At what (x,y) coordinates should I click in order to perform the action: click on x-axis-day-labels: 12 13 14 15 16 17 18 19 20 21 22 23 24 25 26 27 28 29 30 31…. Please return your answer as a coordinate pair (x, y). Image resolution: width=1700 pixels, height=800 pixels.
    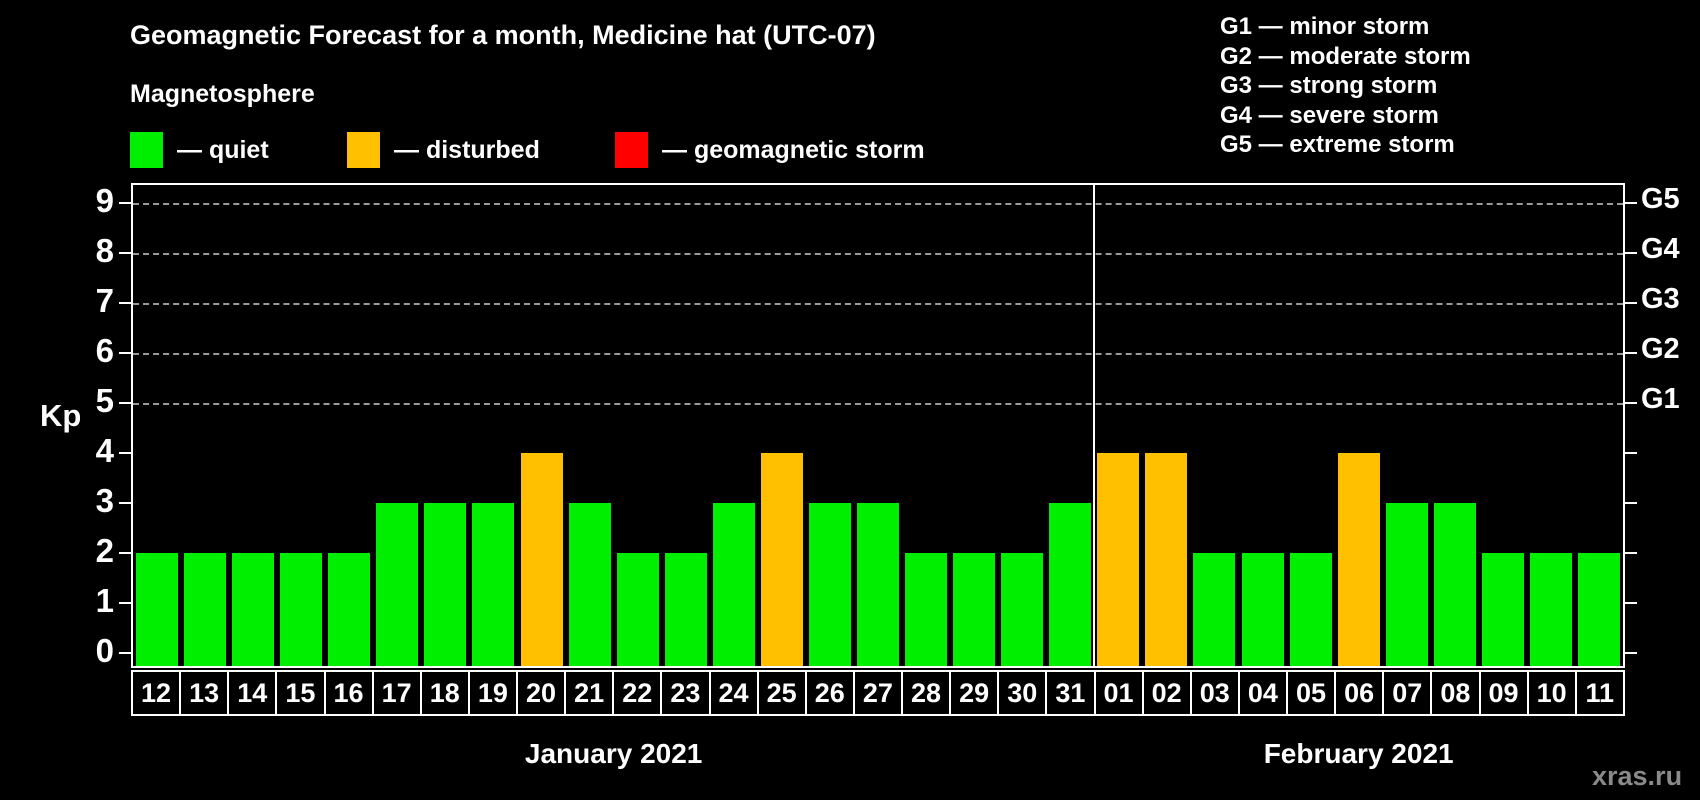
    Looking at the image, I should click on (878, 693).